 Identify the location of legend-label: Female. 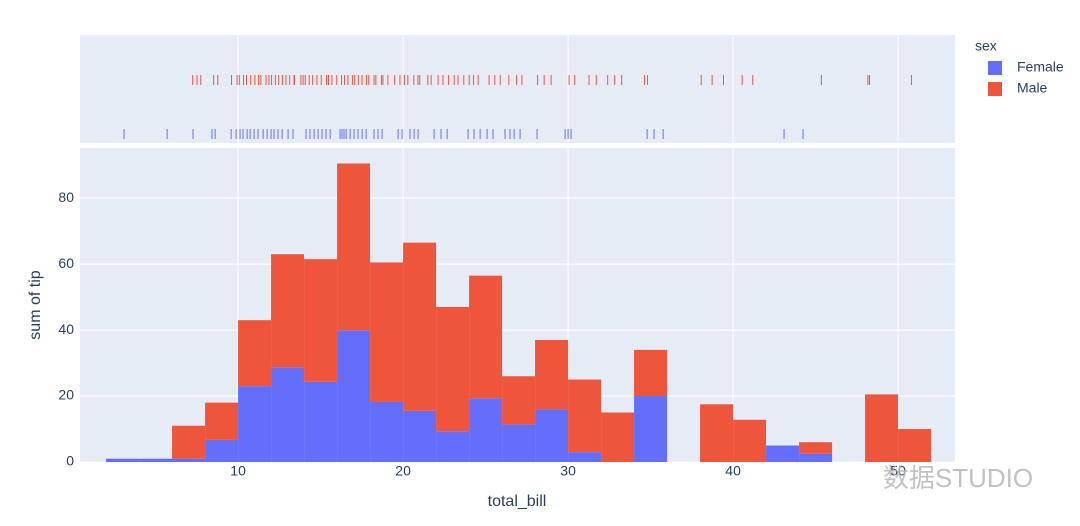
(1040, 67).